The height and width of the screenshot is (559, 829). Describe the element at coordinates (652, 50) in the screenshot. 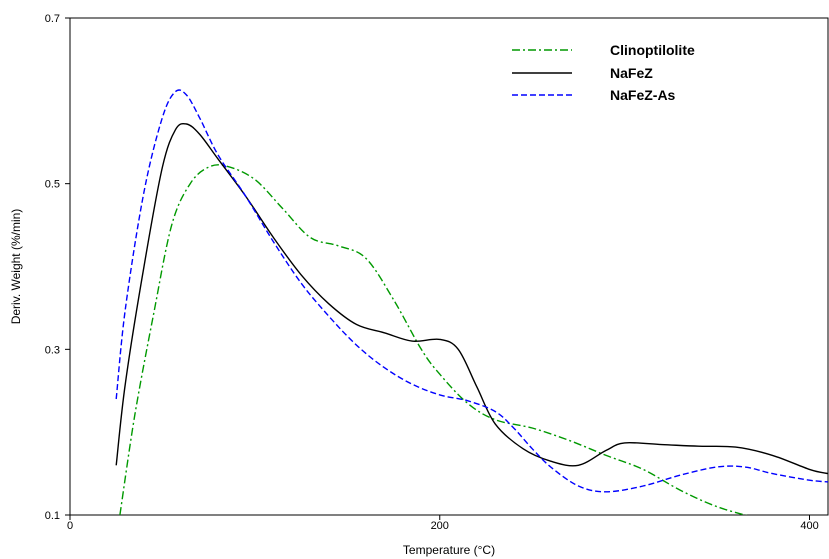

I see `legend-label-clinoptilolite: Clinoptilolite` at that location.